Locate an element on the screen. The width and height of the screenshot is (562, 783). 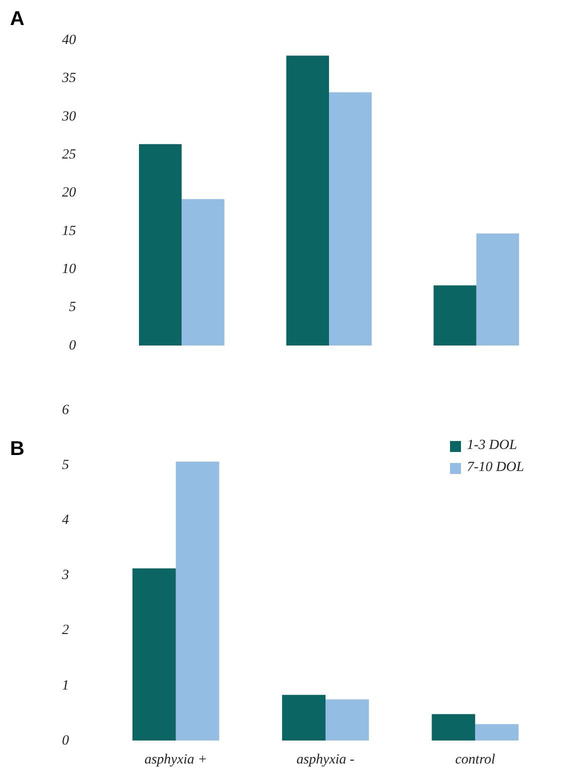
legend-label: 7-10 DOL is located at coordinates (495, 468).